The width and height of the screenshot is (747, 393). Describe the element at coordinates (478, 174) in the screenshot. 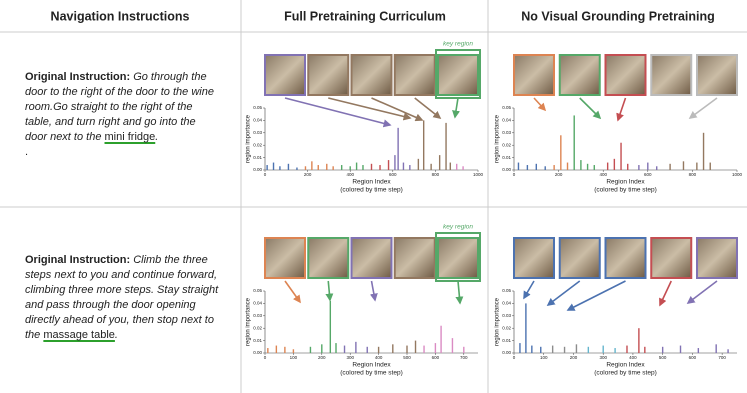

I see `x-tick-label: 1000` at that location.